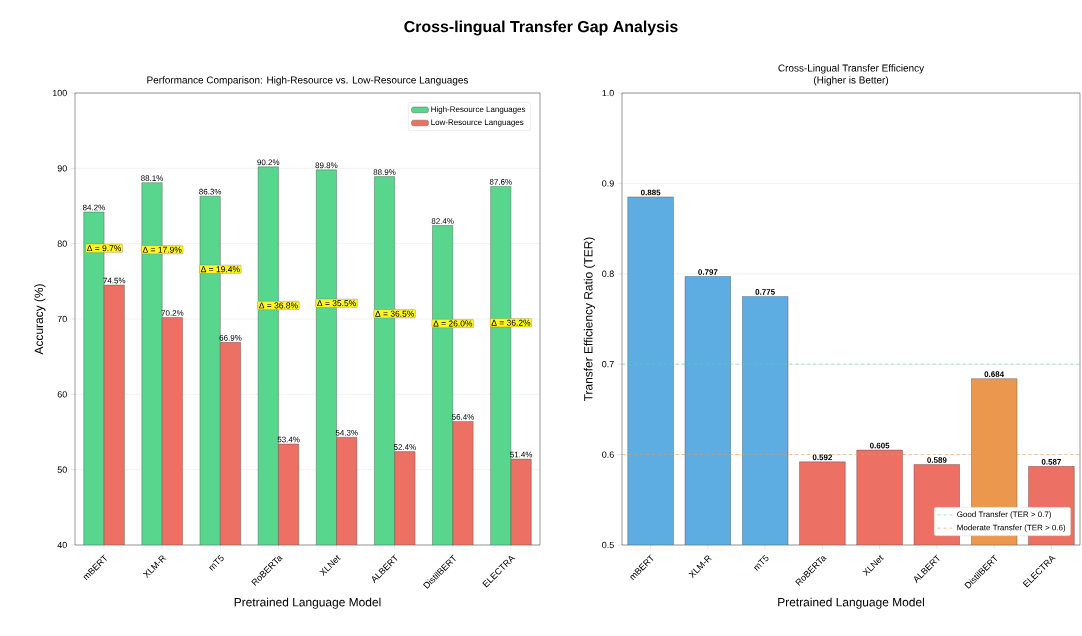 The image size is (1082, 636). Describe the element at coordinates (59, 93) in the screenshot. I see `y-tick-label: 100` at that location.